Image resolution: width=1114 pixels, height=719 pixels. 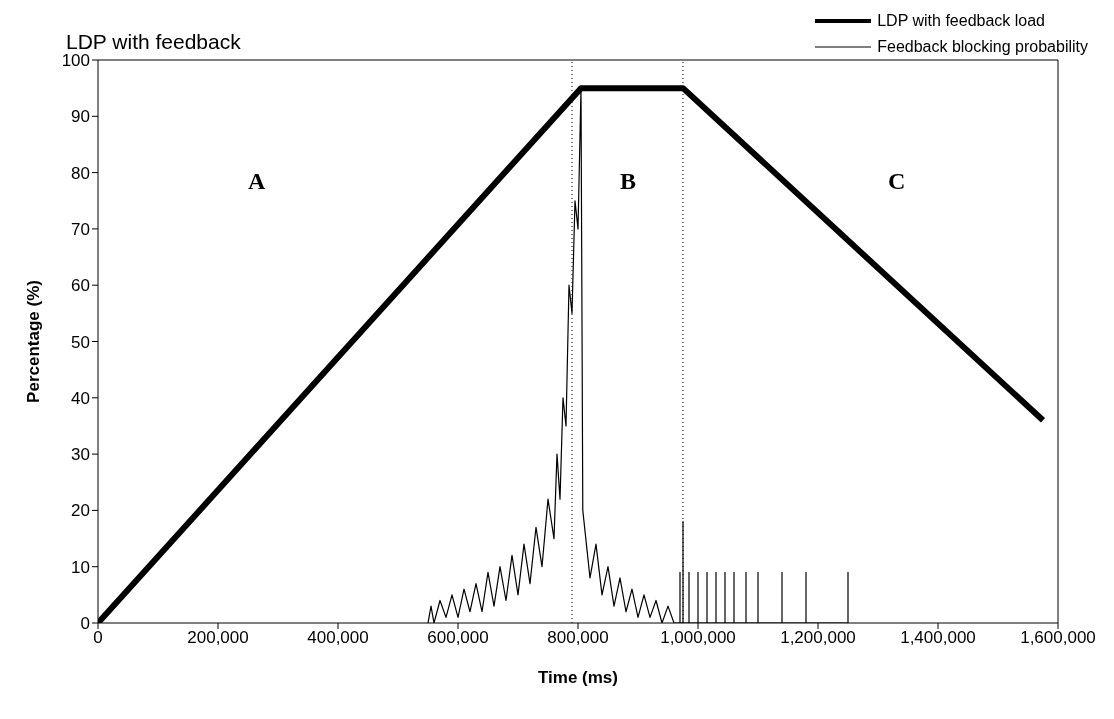 What do you see at coordinates (80, 173) in the screenshot?
I see `y-tick-label: 80` at bounding box center [80, 173].